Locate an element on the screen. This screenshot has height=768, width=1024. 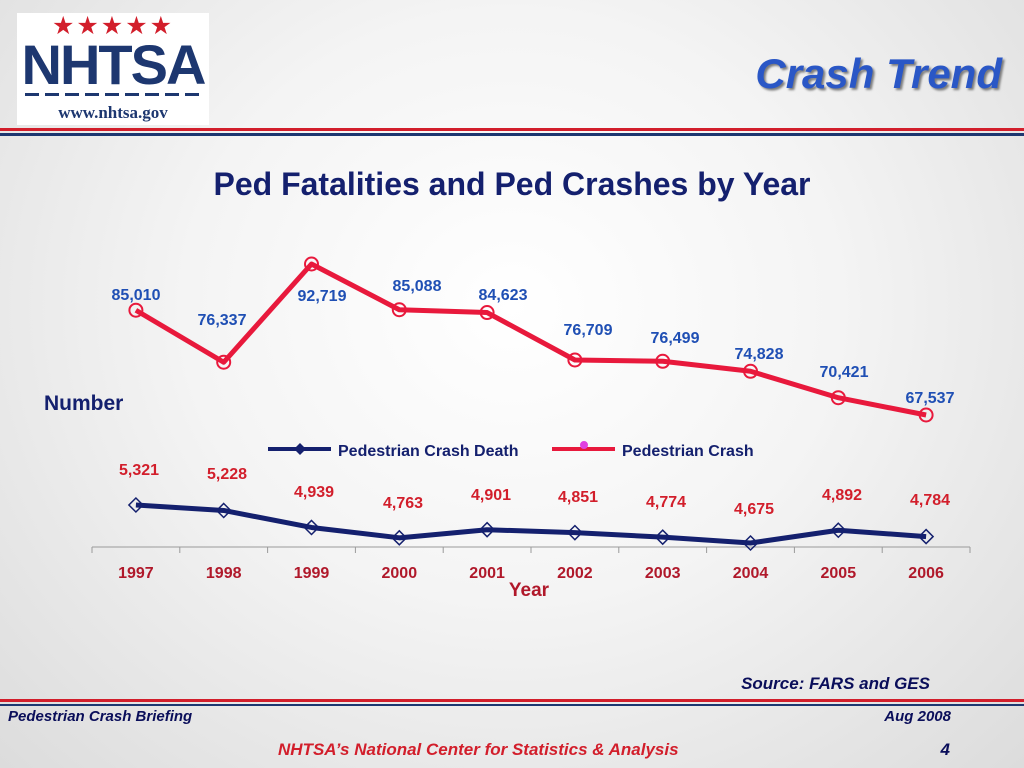
pedestrian-crash-death-data-label: 4,939 is located at coordinates (314, 492).